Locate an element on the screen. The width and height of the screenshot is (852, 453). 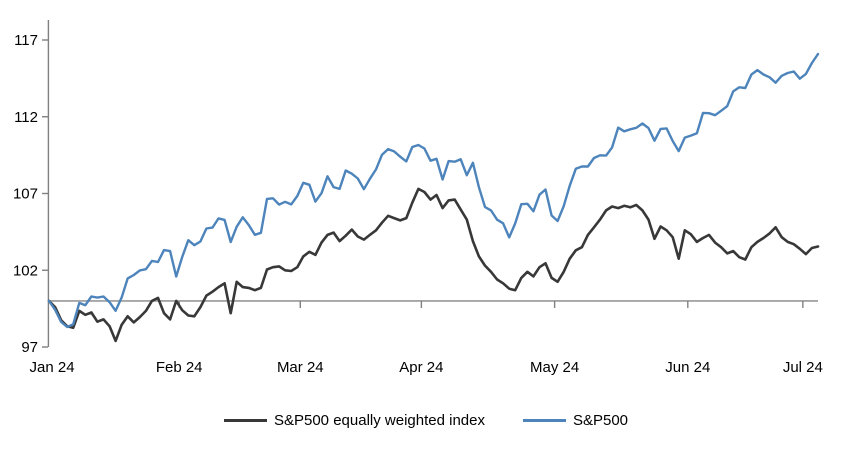
legend-label-sp500: S&P500 is located at coordinates (600, 420).